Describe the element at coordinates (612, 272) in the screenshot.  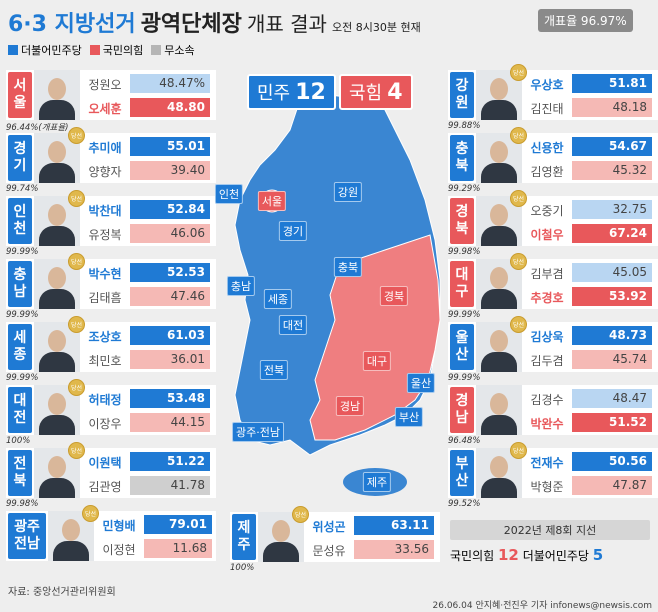
I see `candidate-value: 45.05` at that location.